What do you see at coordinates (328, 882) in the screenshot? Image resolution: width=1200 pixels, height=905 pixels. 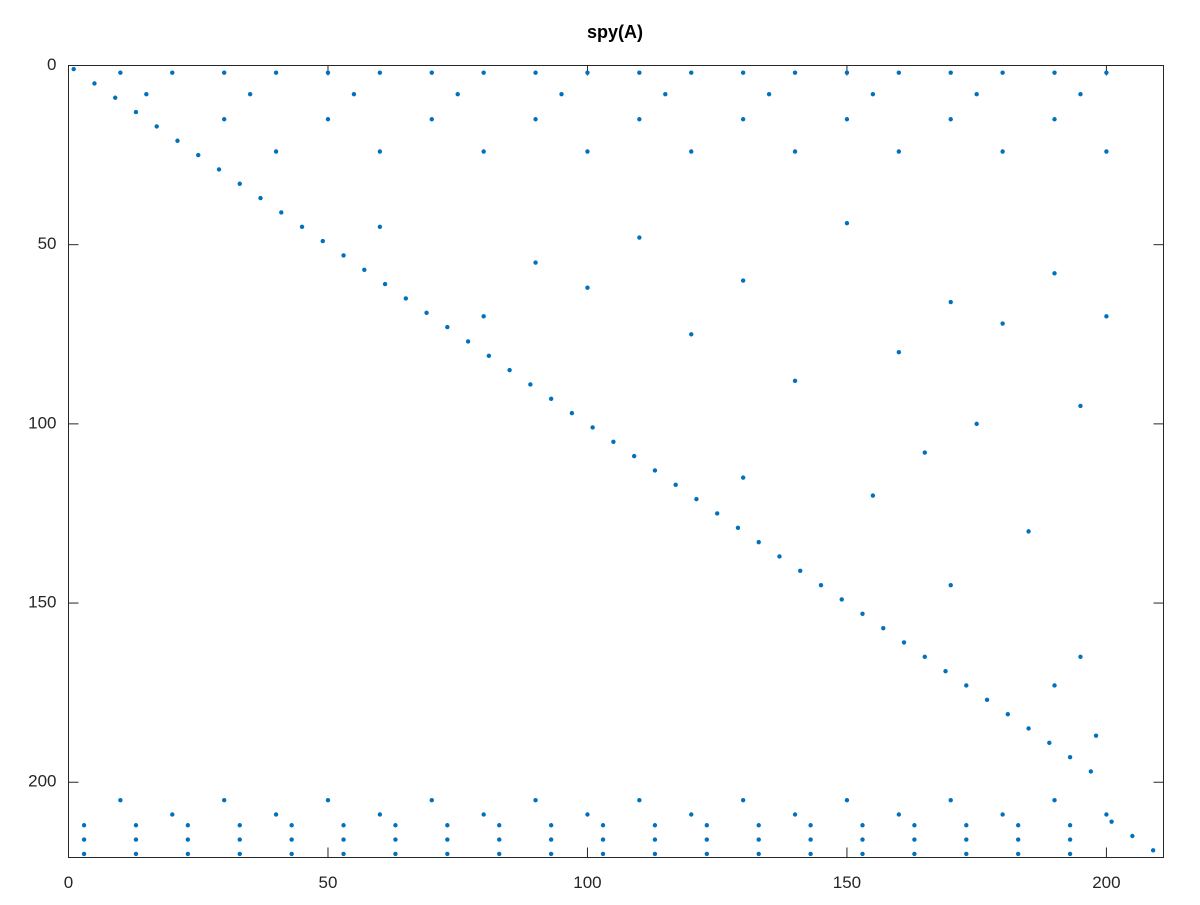 I see `x-tick-label: 50` at bounding box center [328, 882].